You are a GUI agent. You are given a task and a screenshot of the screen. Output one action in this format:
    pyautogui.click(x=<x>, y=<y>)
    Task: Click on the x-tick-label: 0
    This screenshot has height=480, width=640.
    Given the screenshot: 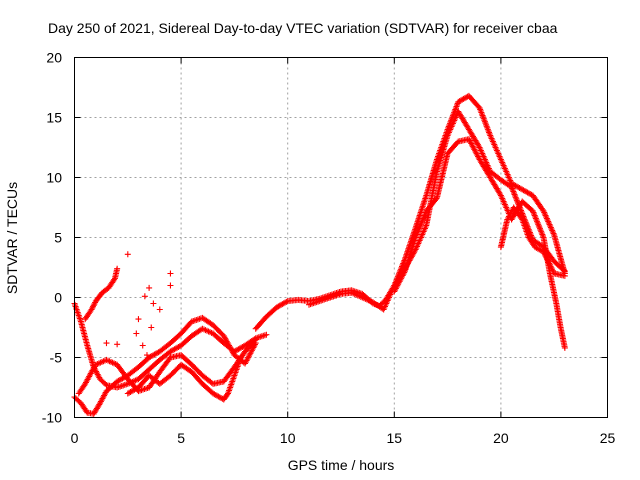 What is the action you would take?
    pyautogui.click(x=75, y=438)
    